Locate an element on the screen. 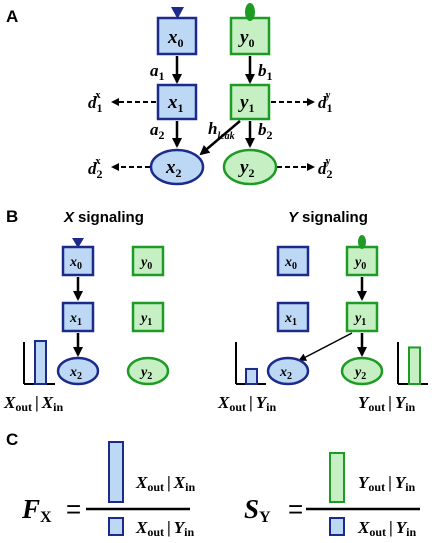  x-input-marker is located at coordinates (177, 13).